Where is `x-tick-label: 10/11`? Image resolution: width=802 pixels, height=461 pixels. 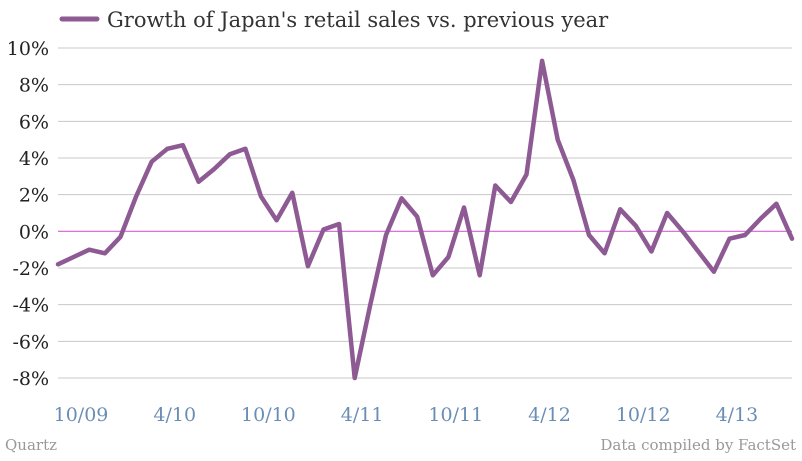 x-tick-label: 10/11 is located at coordinates (455, 415).